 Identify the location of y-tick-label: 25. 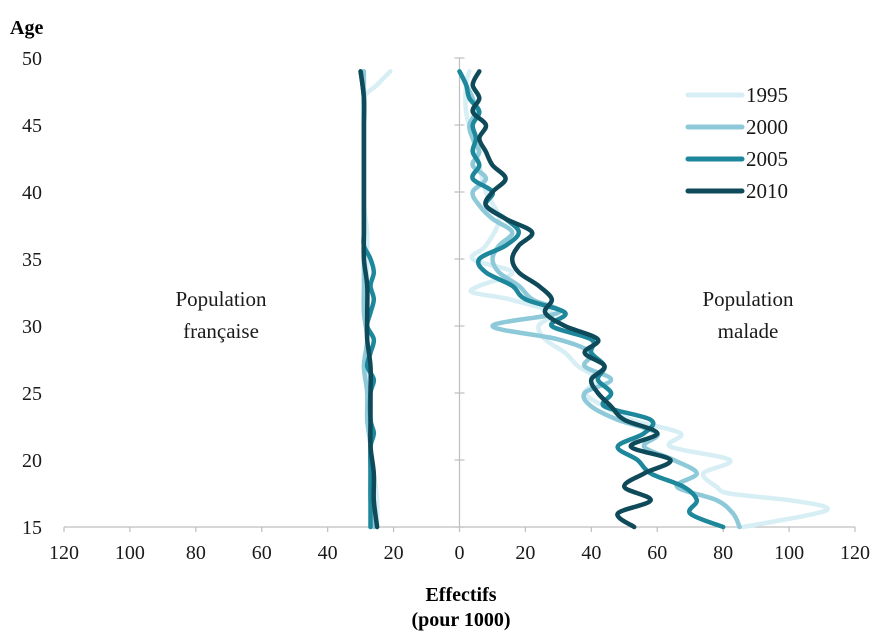
(32, 394).